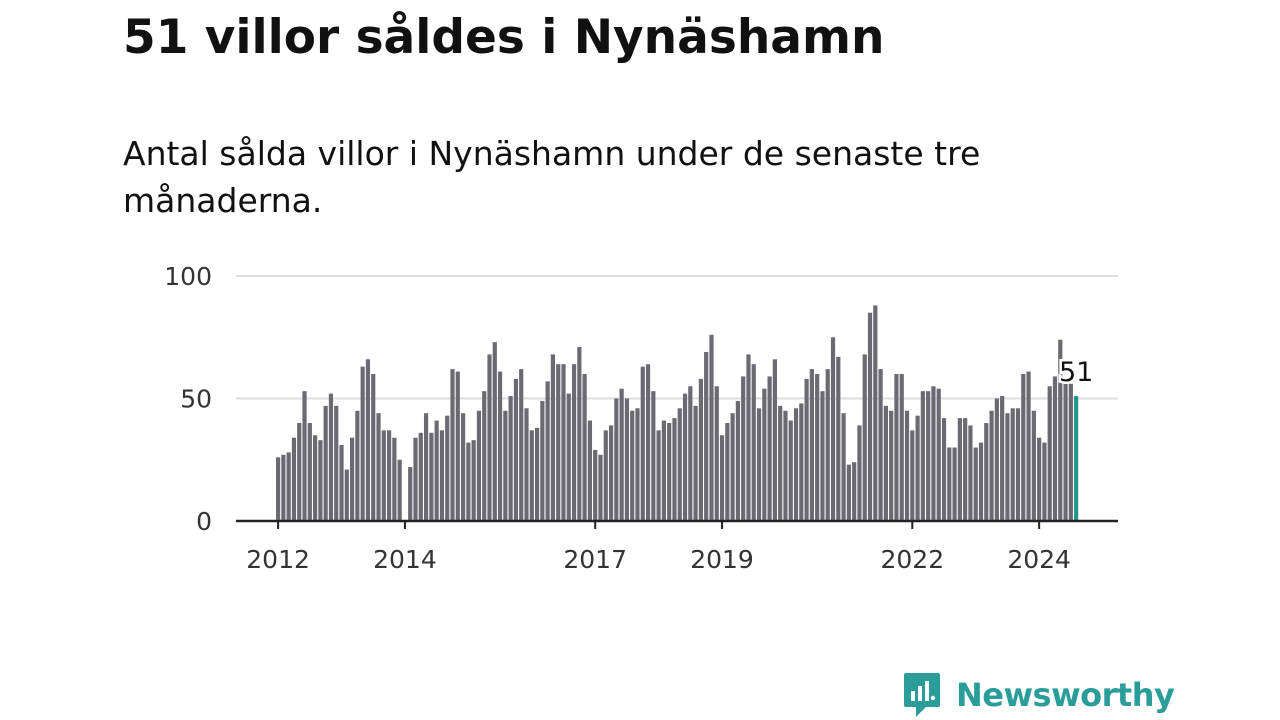  Describe the element at coordinates (1065, 695) in the screenshot. I see `brand-name: Newsworthy` at that location.